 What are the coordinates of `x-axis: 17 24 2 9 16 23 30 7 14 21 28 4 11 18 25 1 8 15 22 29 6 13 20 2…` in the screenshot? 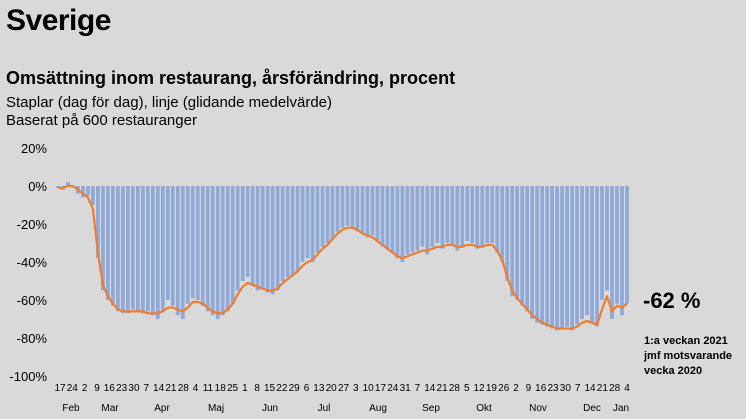 It's located at (342, 398).